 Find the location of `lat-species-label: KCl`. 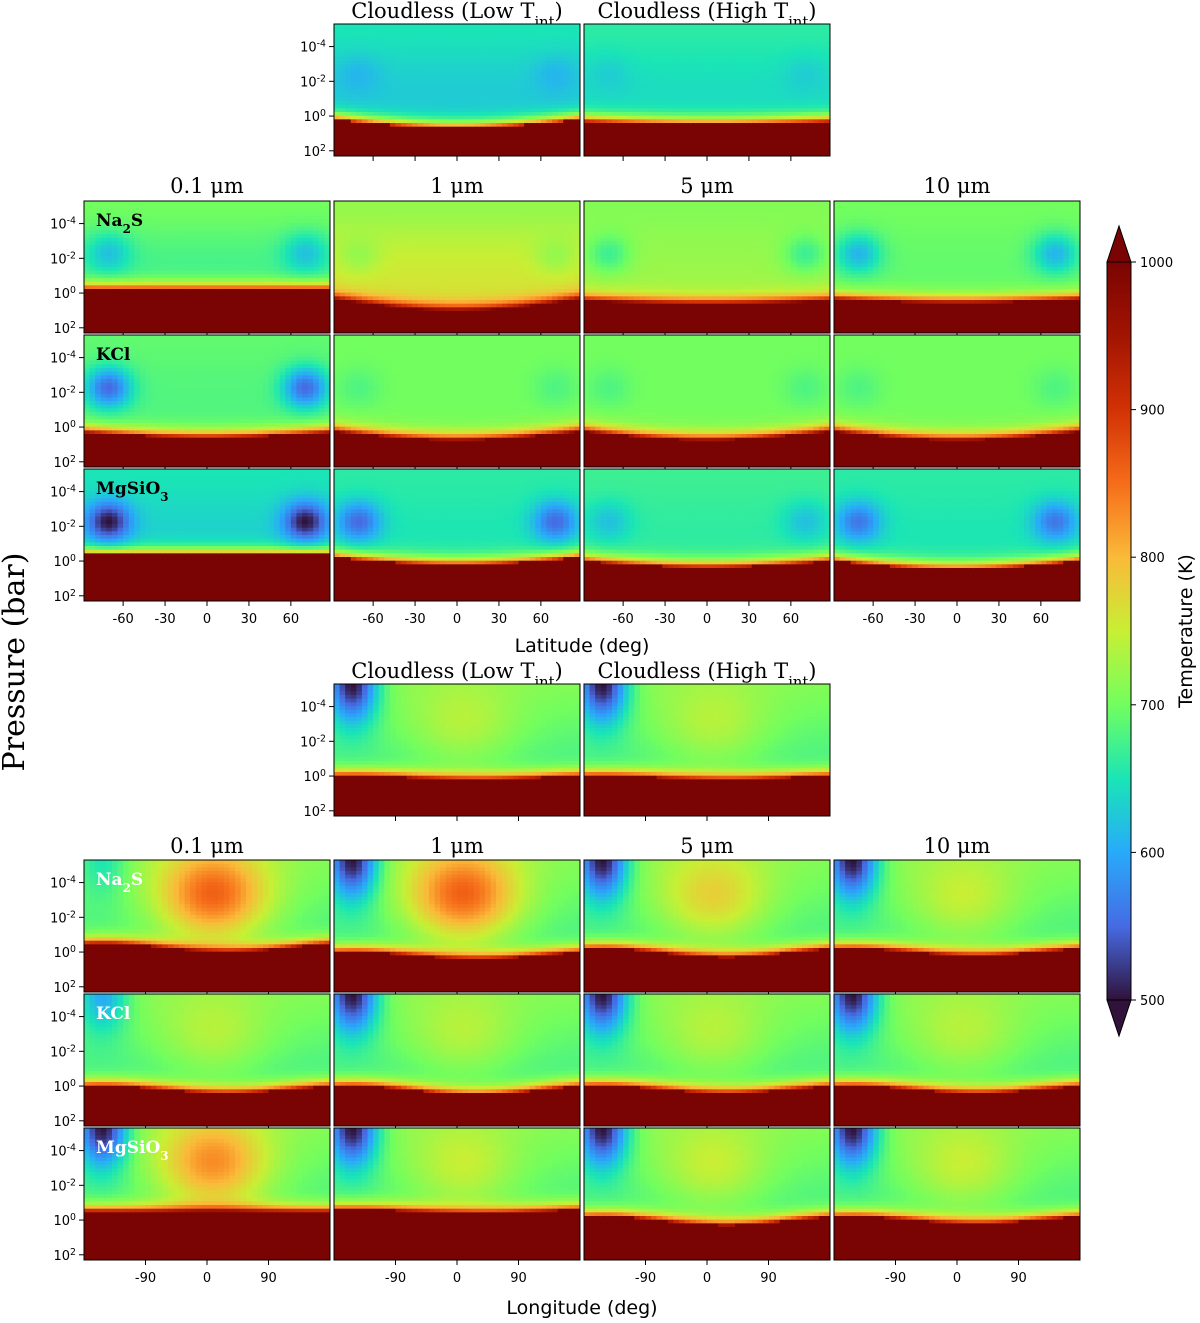

lat-species-label: KCl is located at coordinates (113, 355).